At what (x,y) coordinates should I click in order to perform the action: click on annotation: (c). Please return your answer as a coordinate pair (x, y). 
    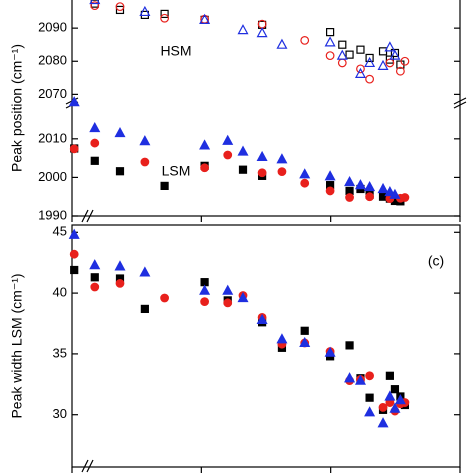
    Looking at the image, I should click on (436, 261).